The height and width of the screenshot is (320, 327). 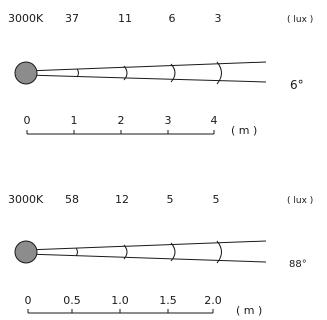 I want to click on panel-1-beam-lower, so click(x=146, y=78).